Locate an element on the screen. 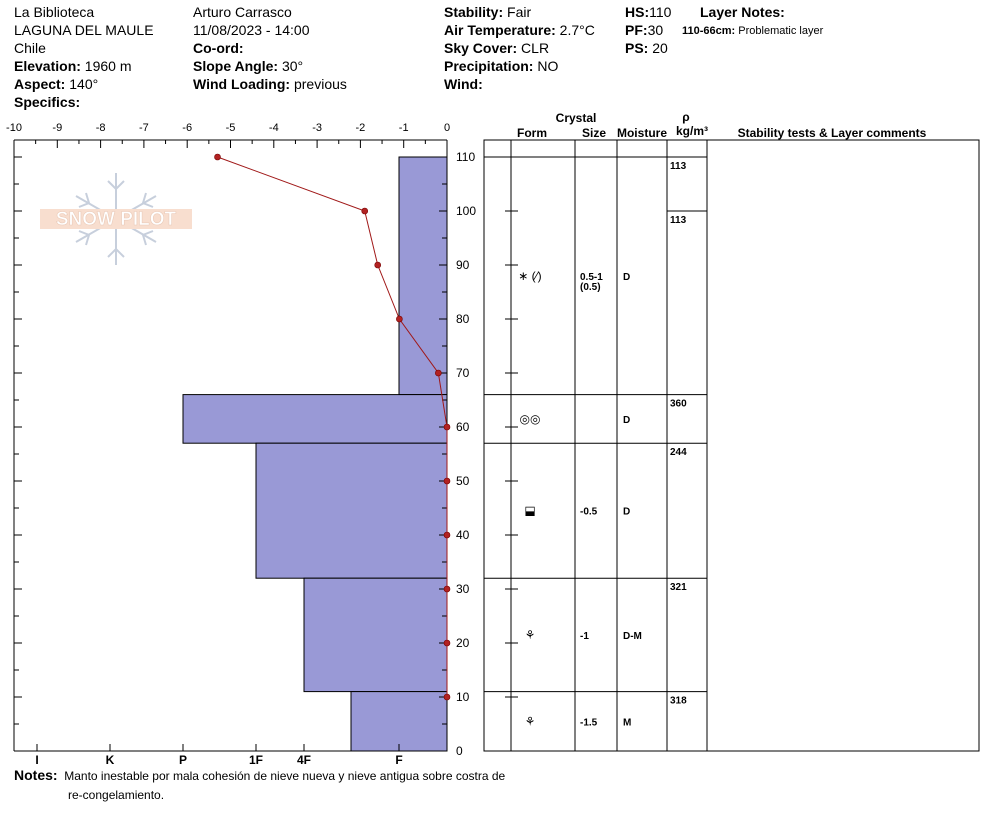 The image size is (994, 840). temperature-tick-label: -9 is located at coordinates (57, 128).